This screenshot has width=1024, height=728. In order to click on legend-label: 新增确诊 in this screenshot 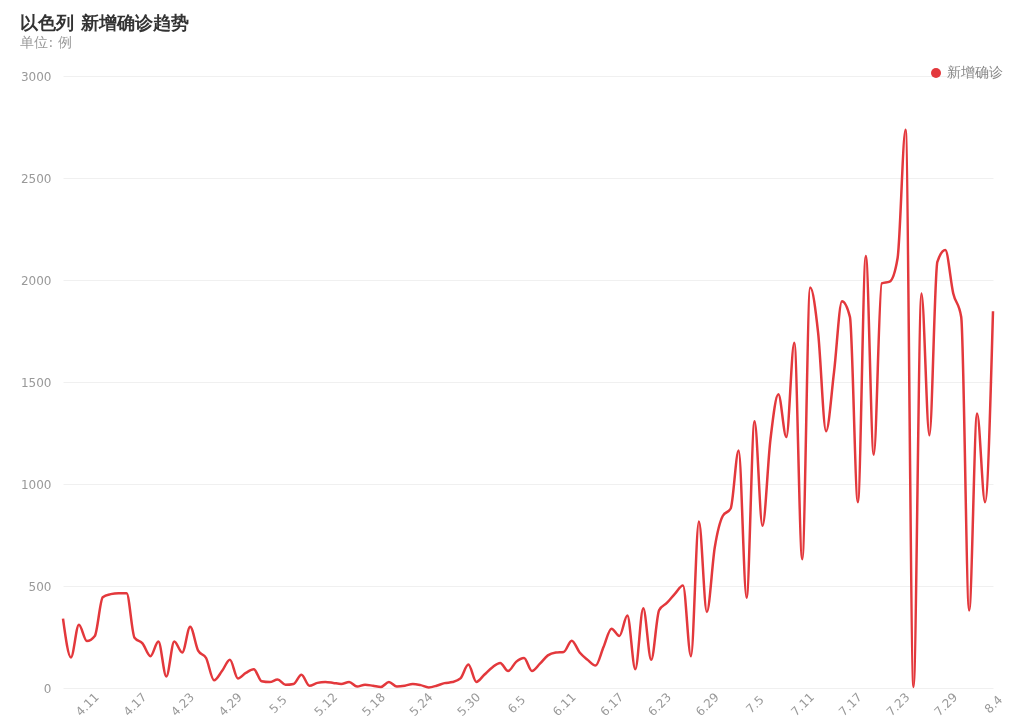, I will do `click(975, 72)`.